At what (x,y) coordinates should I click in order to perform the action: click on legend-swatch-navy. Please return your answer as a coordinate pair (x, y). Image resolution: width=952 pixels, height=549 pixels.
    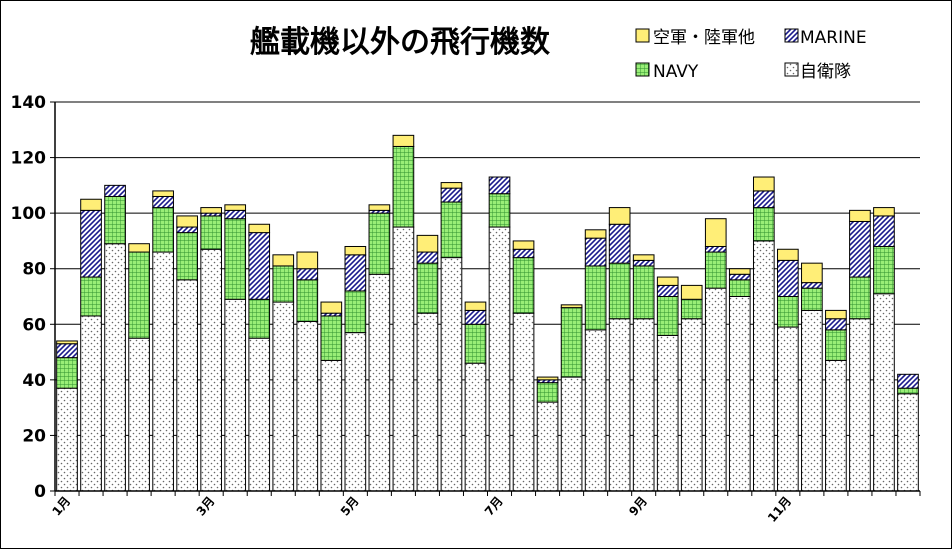
    Looking at the image, I should click on (642, 69).